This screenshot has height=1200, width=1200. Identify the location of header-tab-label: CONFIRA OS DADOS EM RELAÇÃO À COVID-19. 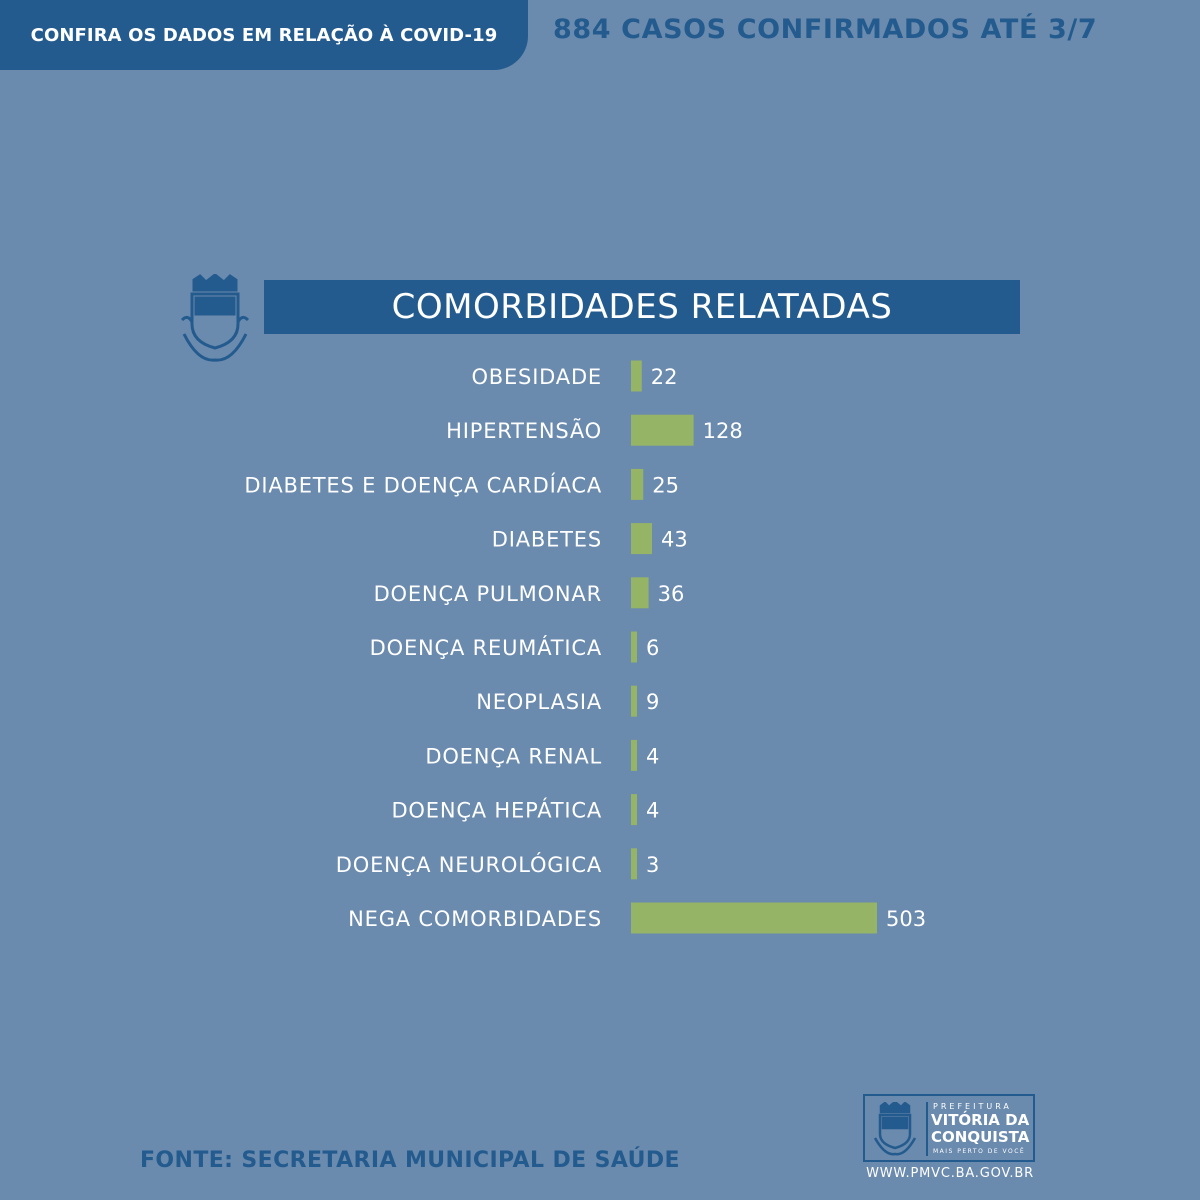
(264, 35).